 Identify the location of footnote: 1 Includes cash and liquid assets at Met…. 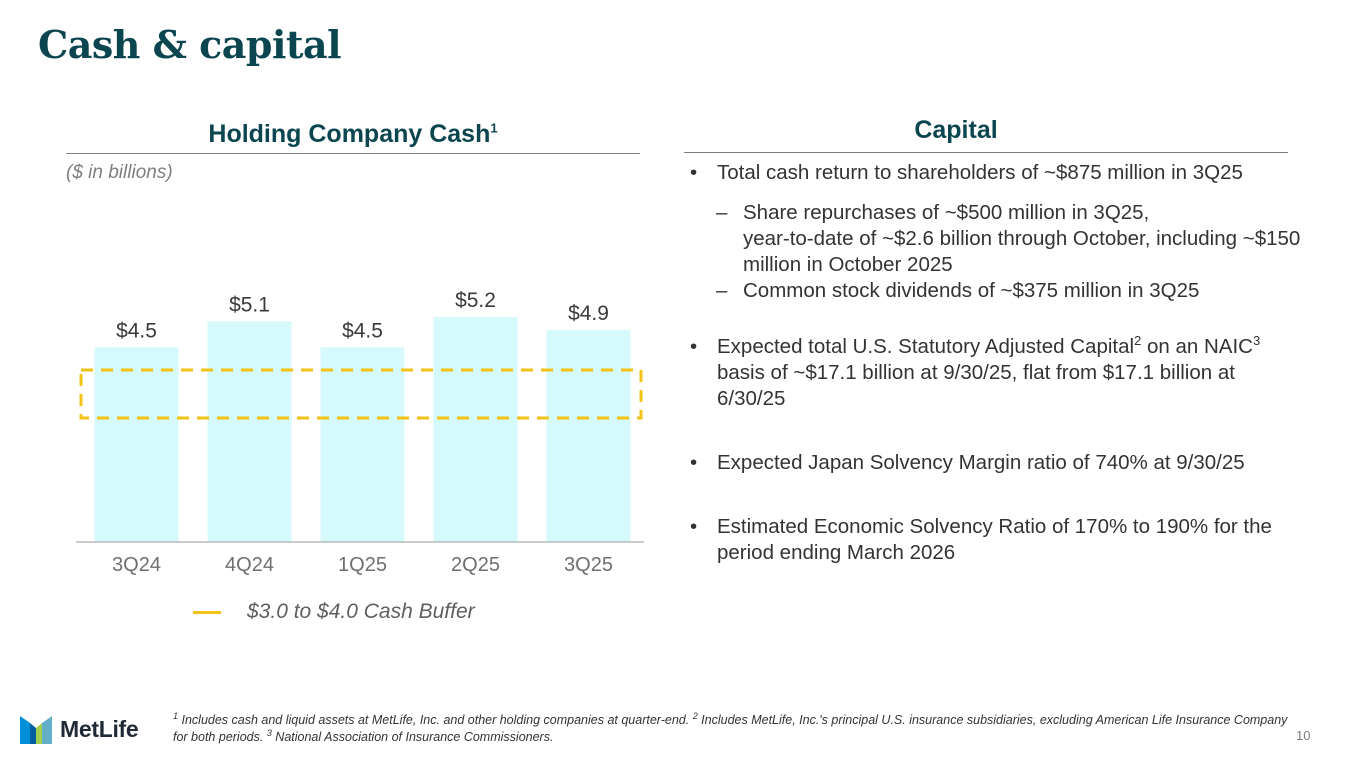
(733, 728).